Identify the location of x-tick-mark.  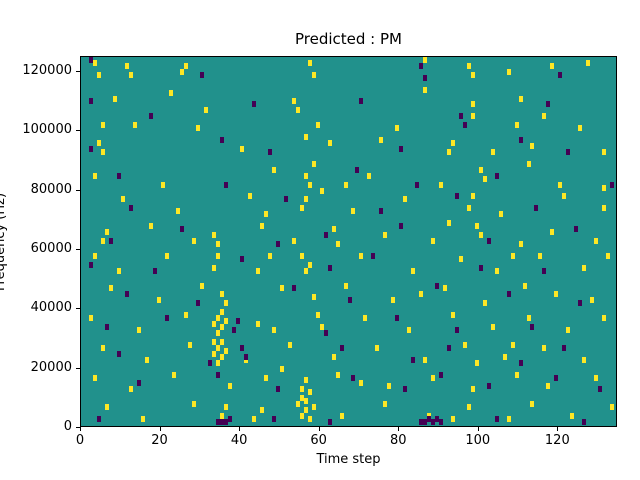
(160, 429).